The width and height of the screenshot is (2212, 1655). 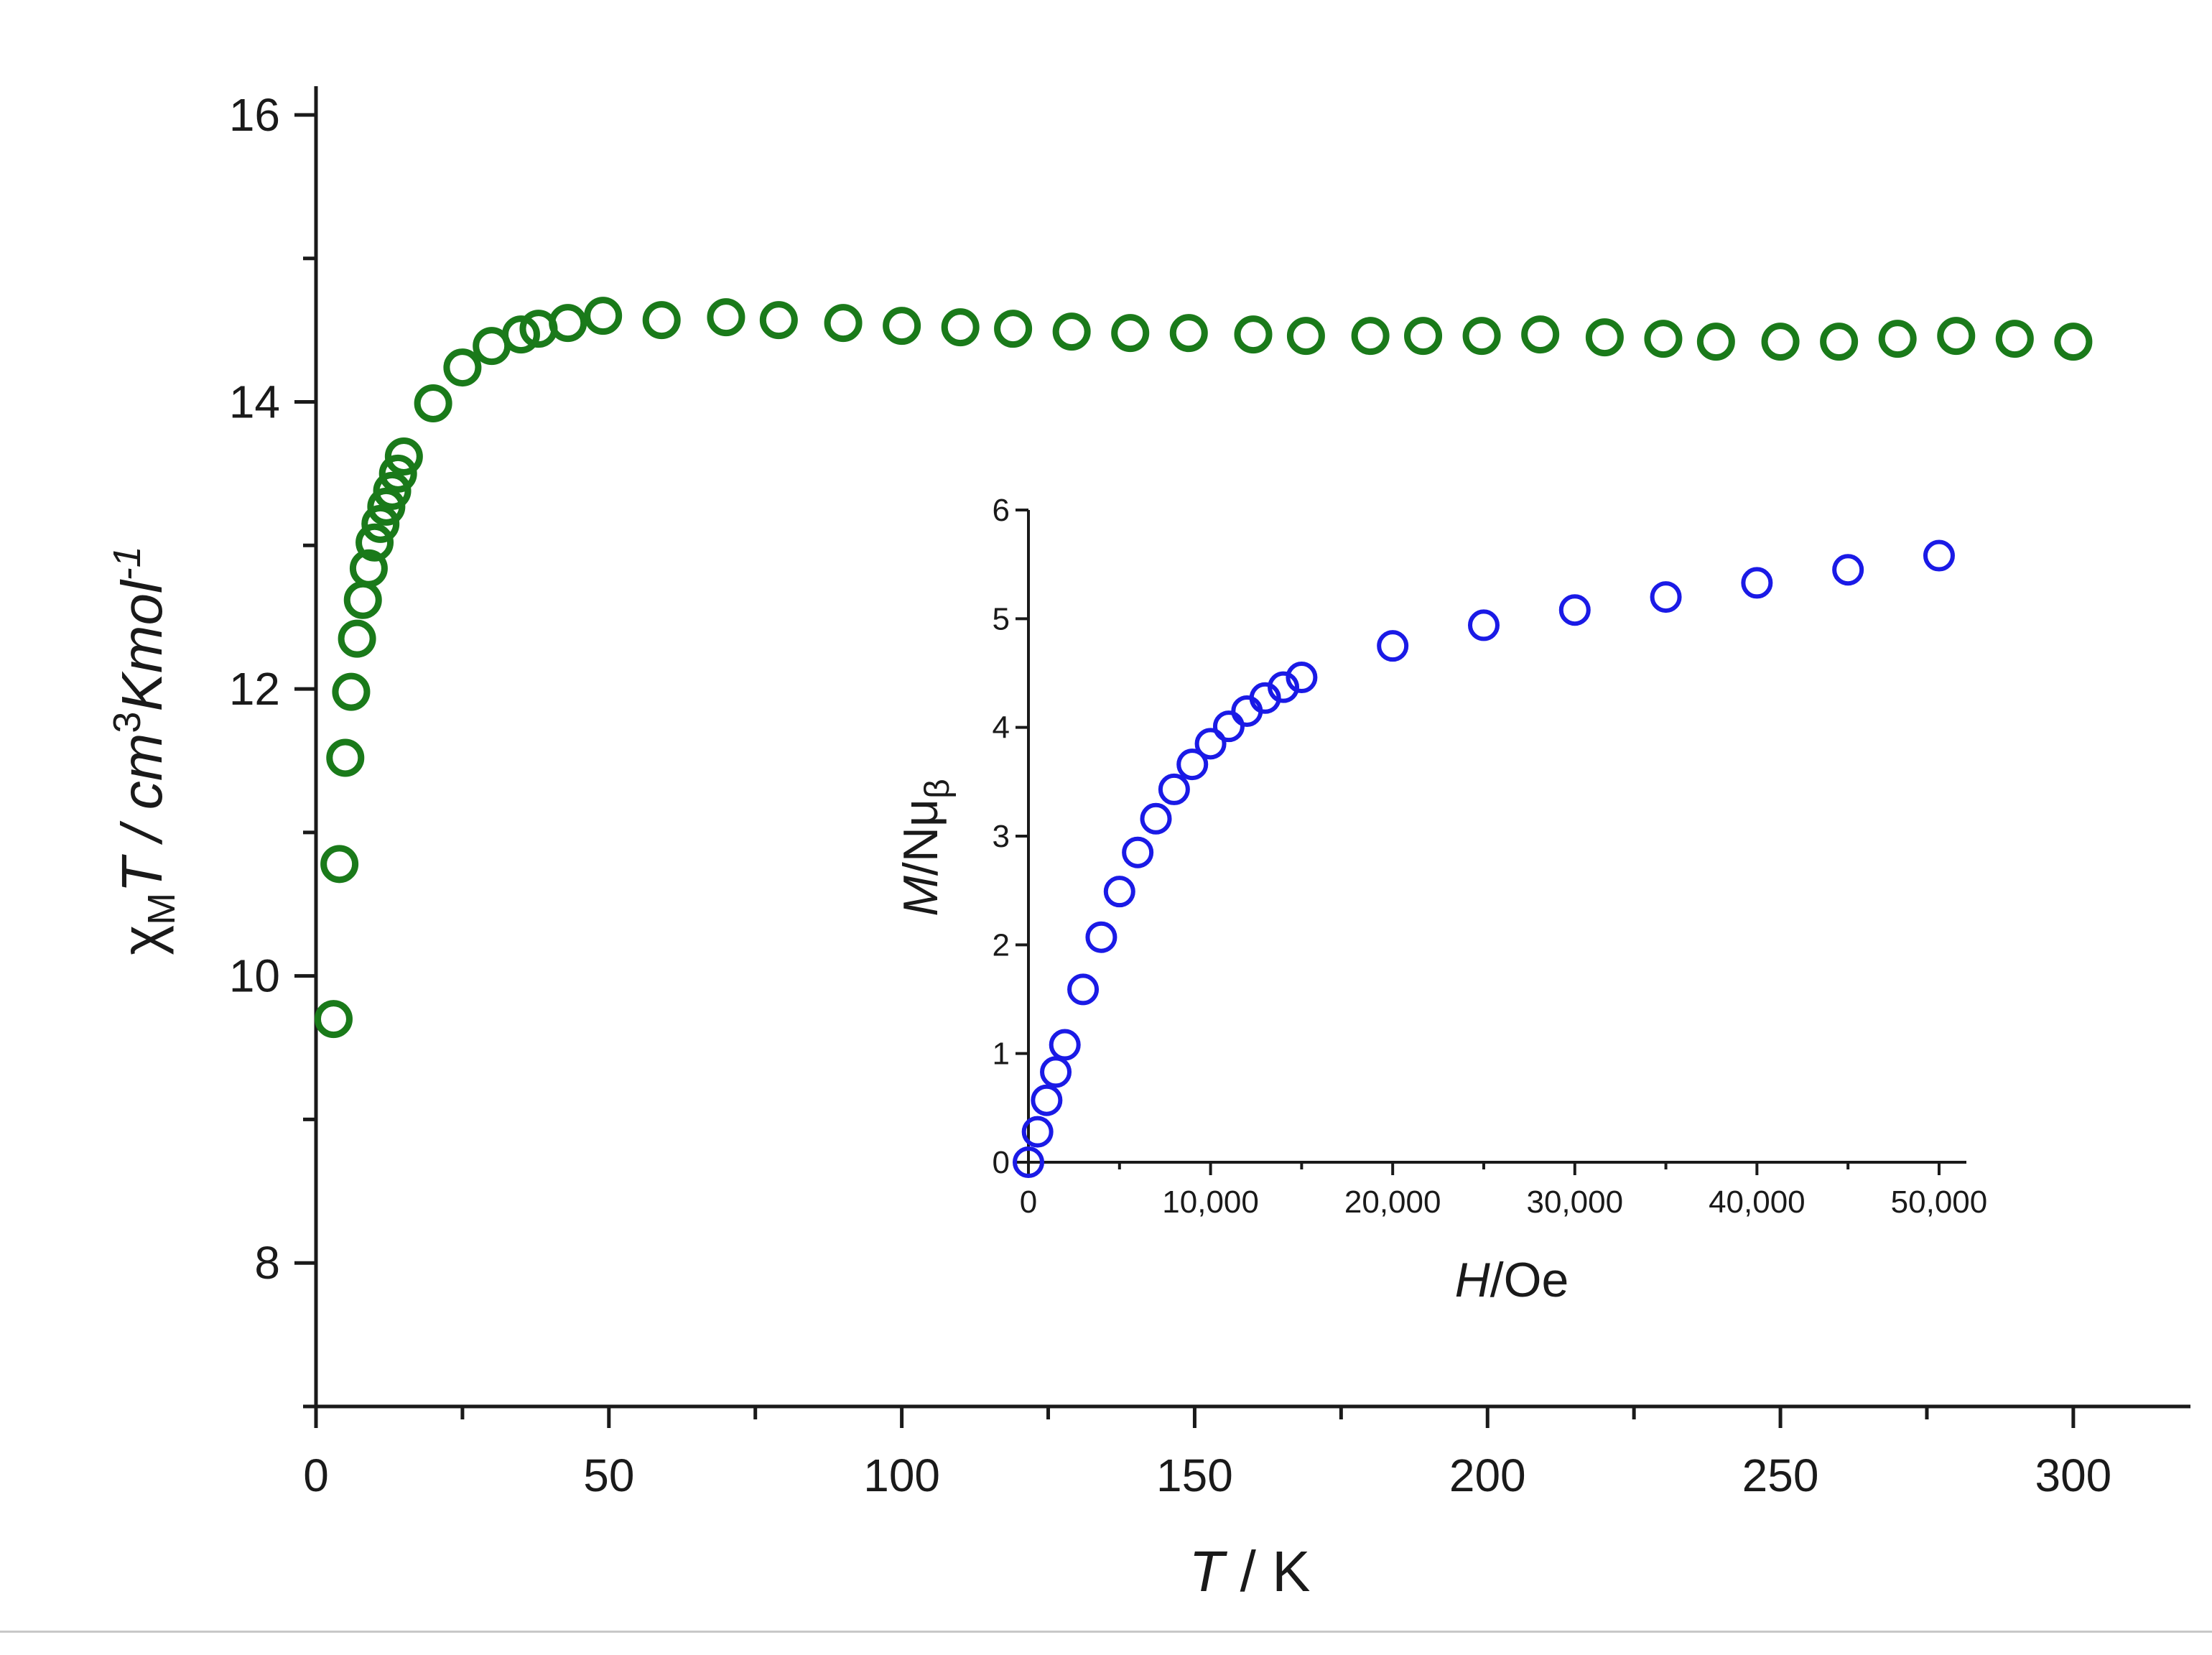 What do you see at coordinates (1780, 1475) in the screenshot?
I see `main-x-tick-label: 250` at bounding box center [1780, 1475].